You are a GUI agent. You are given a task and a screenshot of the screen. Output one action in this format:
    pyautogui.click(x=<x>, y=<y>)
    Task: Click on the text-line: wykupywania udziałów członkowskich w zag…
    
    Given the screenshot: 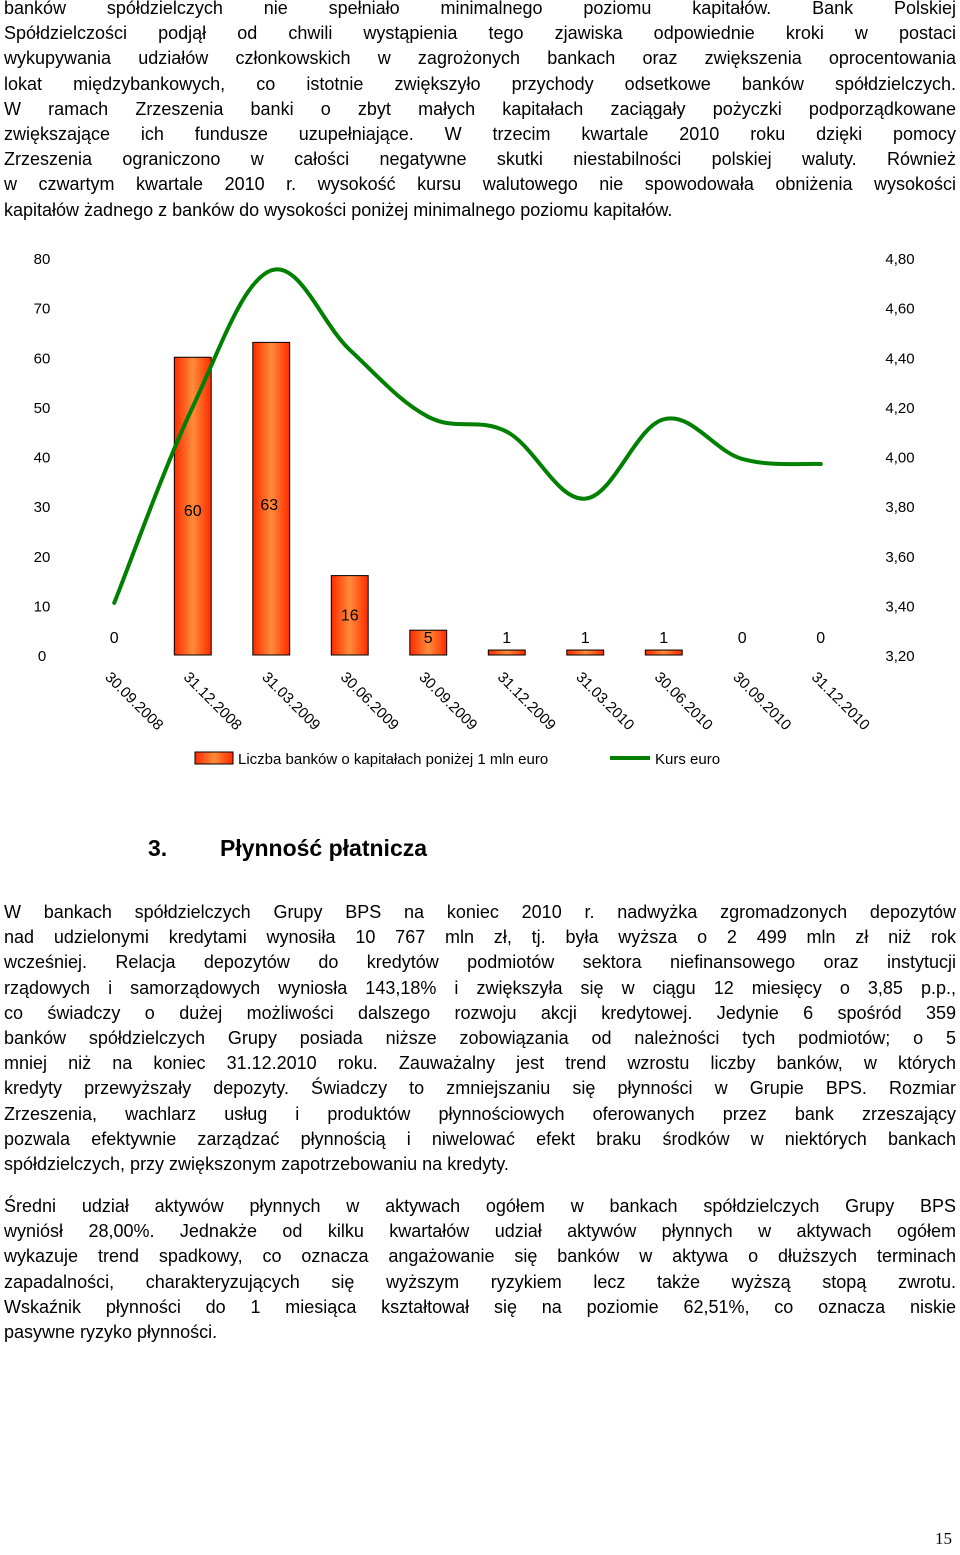 What is the action you would take?
    pyautogui.click(x=480, y=58)
    